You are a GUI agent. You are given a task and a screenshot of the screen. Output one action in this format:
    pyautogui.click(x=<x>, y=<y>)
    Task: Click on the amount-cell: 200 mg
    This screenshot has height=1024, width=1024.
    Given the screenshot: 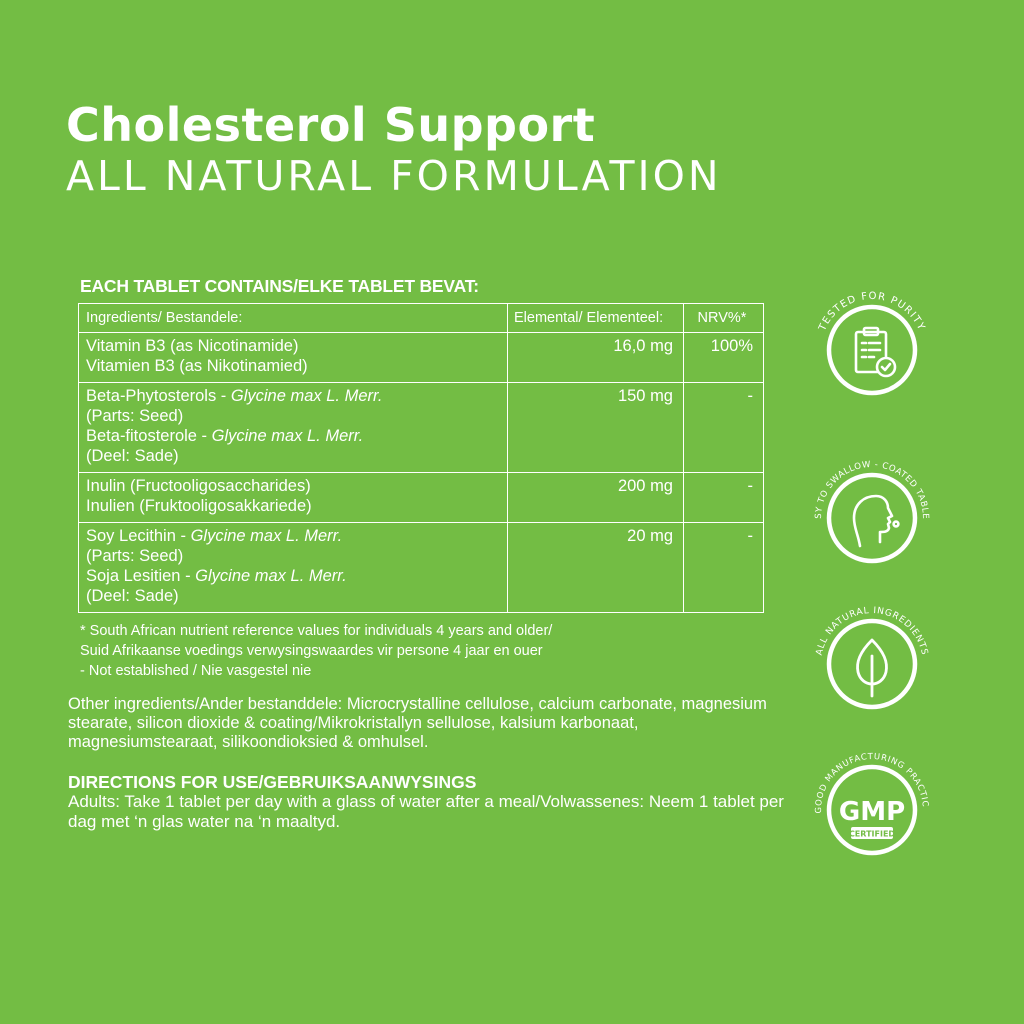 What is the action you would take?
    pyautogui.click(x=595, y=497)
    